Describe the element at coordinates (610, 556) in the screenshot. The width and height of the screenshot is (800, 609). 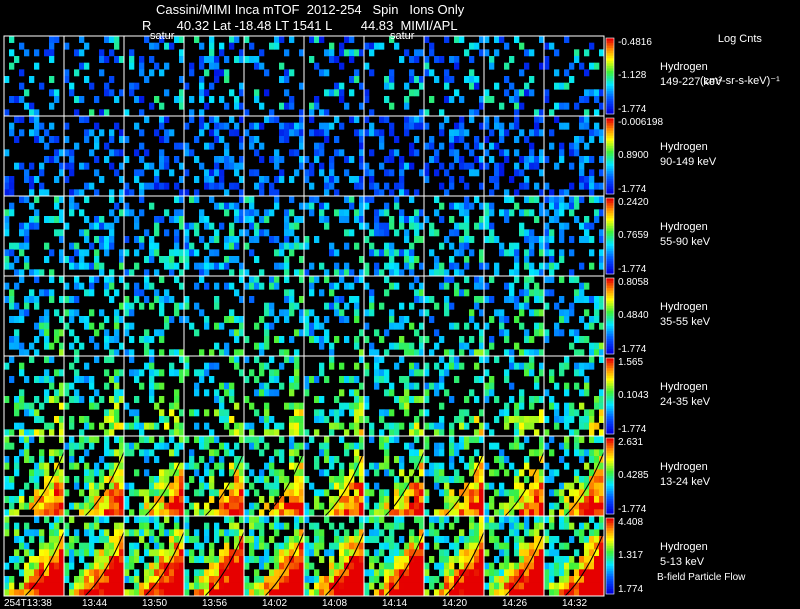
I see `colorbar-frame` at that location.